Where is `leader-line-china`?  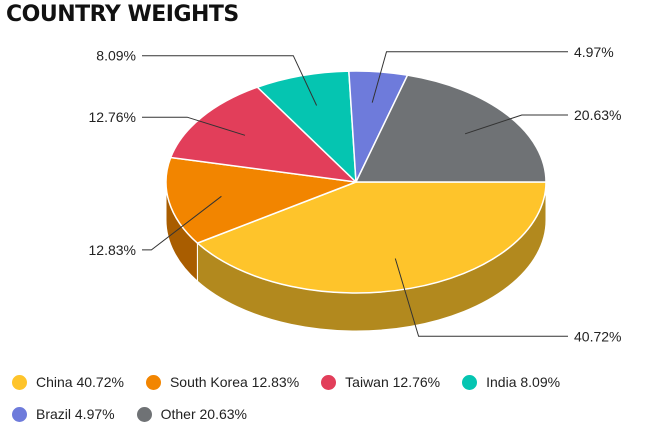
leader-line-china is located at coordinates (481, 297).